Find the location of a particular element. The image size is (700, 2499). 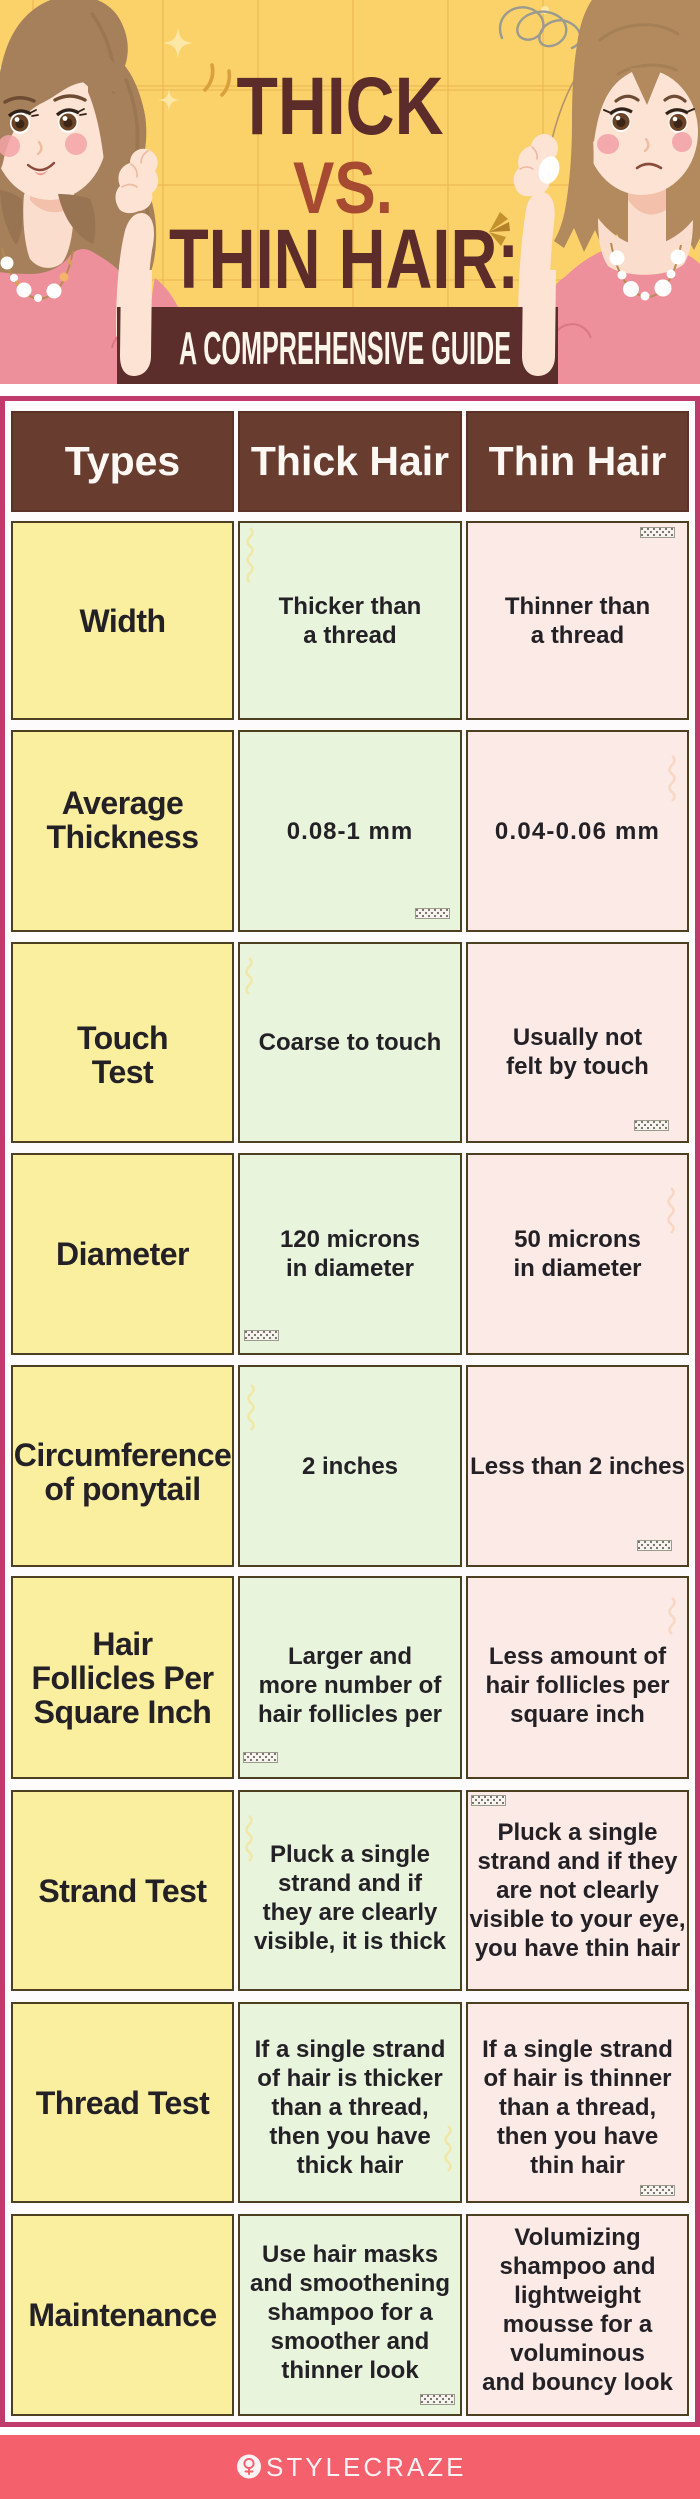

svg-text: THIN HAIR: is located at coordinates (344, 259).